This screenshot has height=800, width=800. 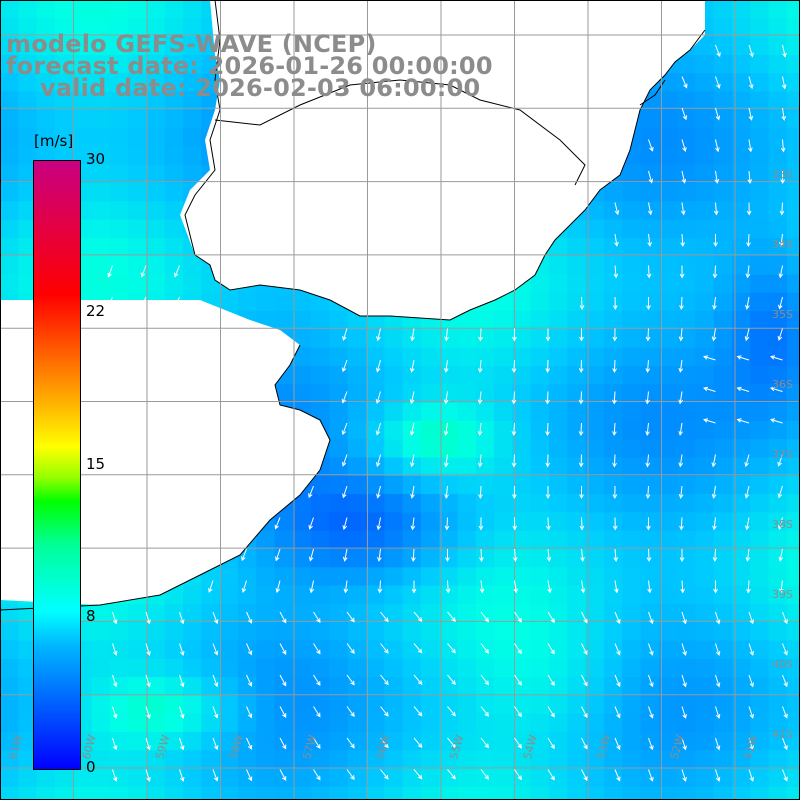 I want to click on longitude-label: 52W, so click(x=677, y=747).